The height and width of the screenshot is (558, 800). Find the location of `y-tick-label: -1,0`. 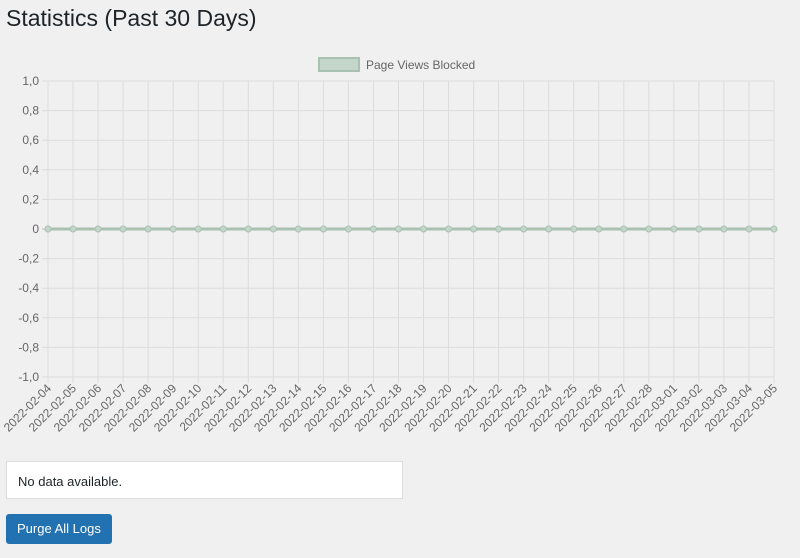

y-tick-label: -1,0 is located at coordinates (28, 377).